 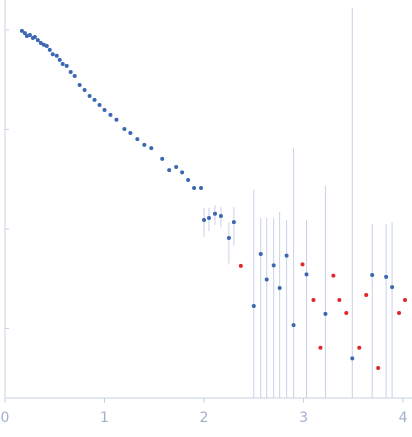 I want to click on x-tick-label: 3, so click(x=303, y=418).